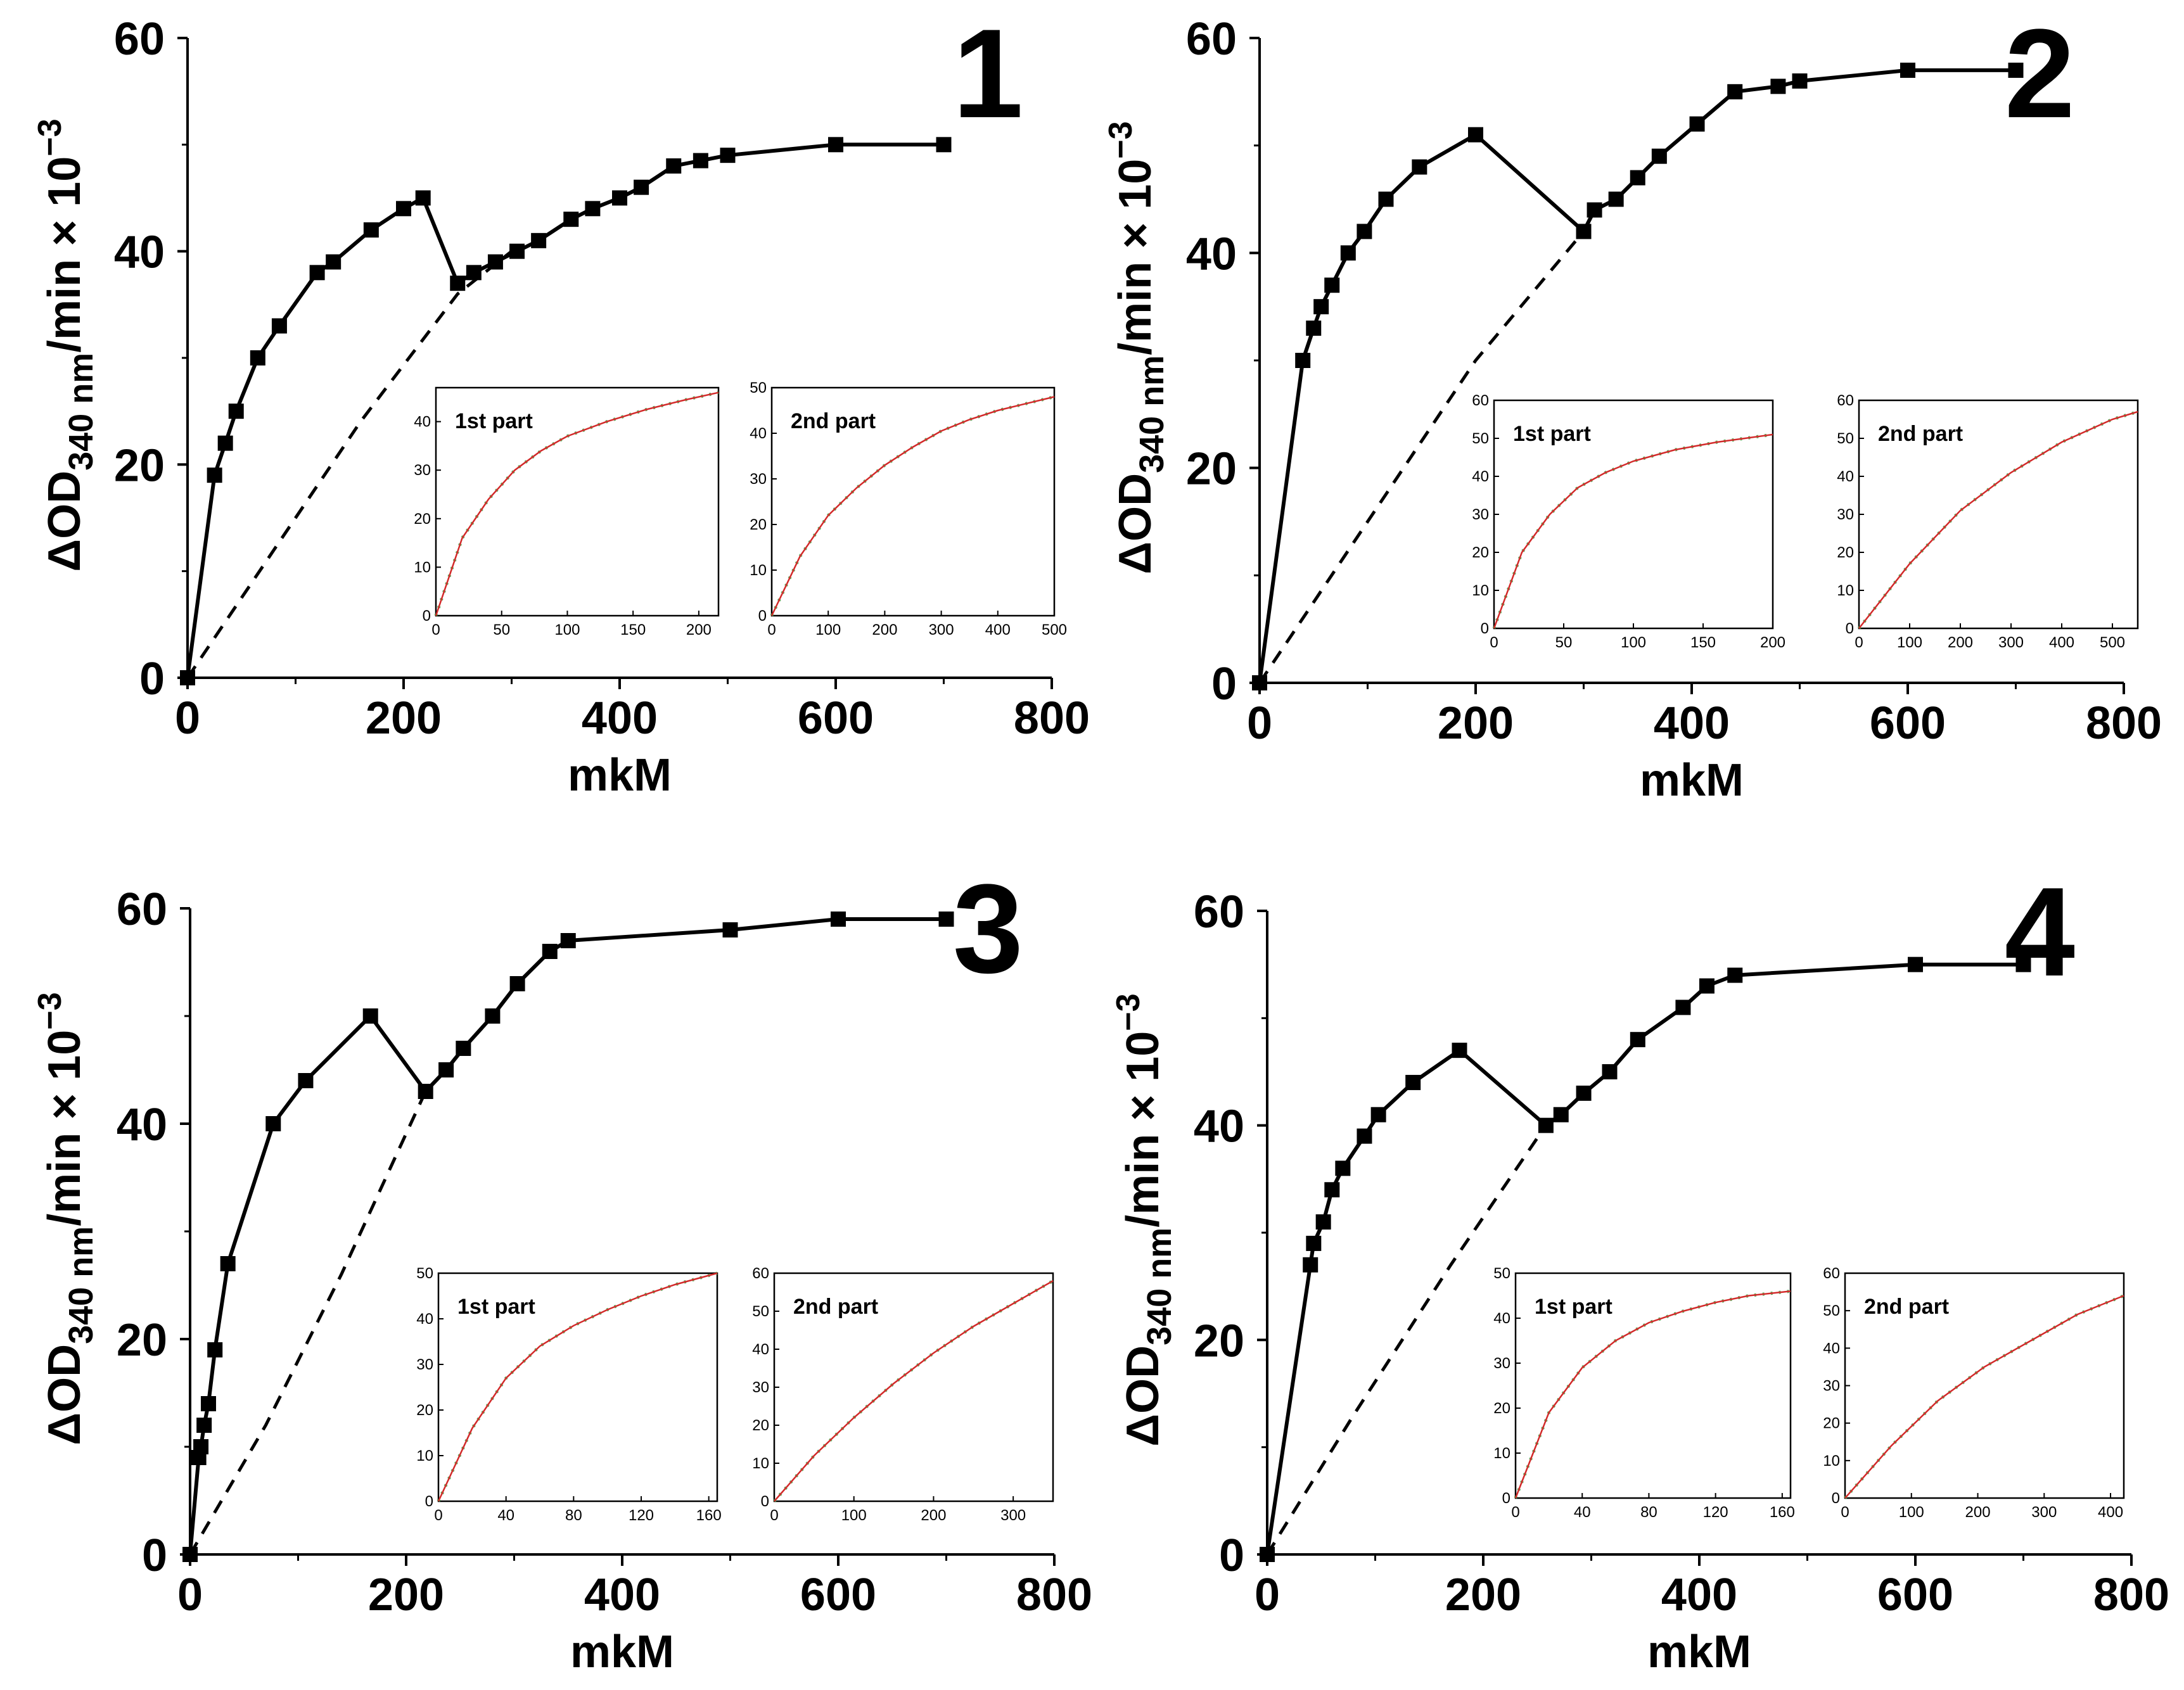  Describe the element at coordinates (1211, 469) in the screenshot. I see `y-tick-label: 20` at that location.